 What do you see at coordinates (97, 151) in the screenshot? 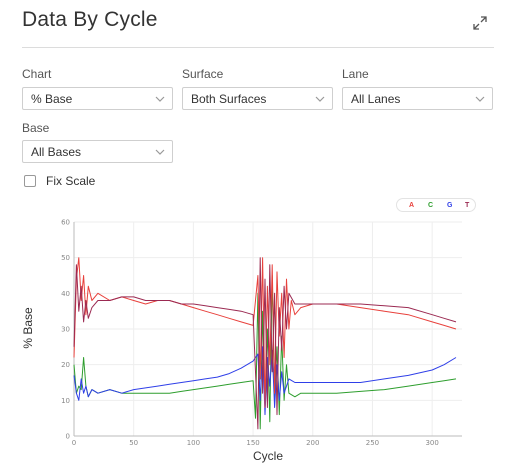
I see `base-select: All Bases` at bounding box center [97, 151].